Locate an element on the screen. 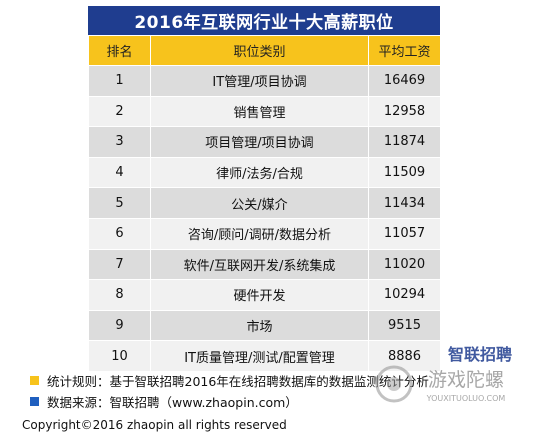  table-row: 3 项目管理/项目协调 11874 is located at coordinates (264, 142).